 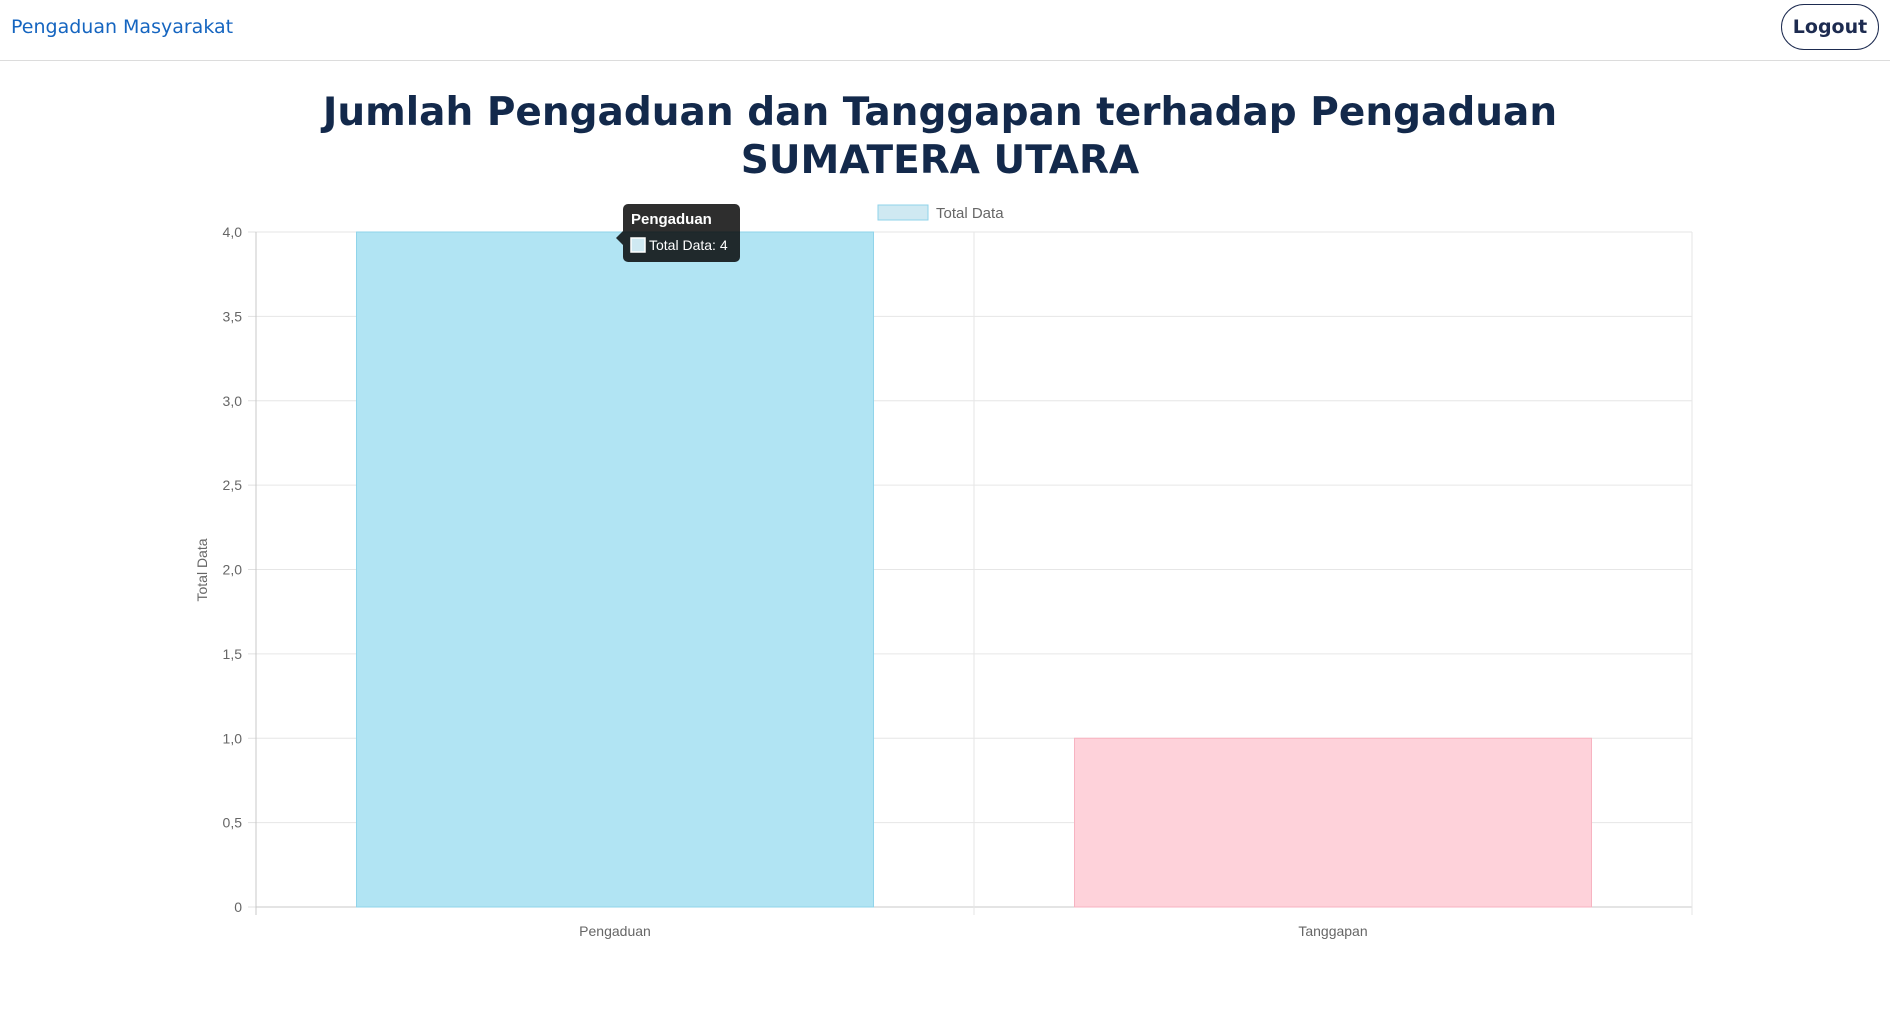 I want to click on y-tick-label: 3,0, so click(x=233, y=401).